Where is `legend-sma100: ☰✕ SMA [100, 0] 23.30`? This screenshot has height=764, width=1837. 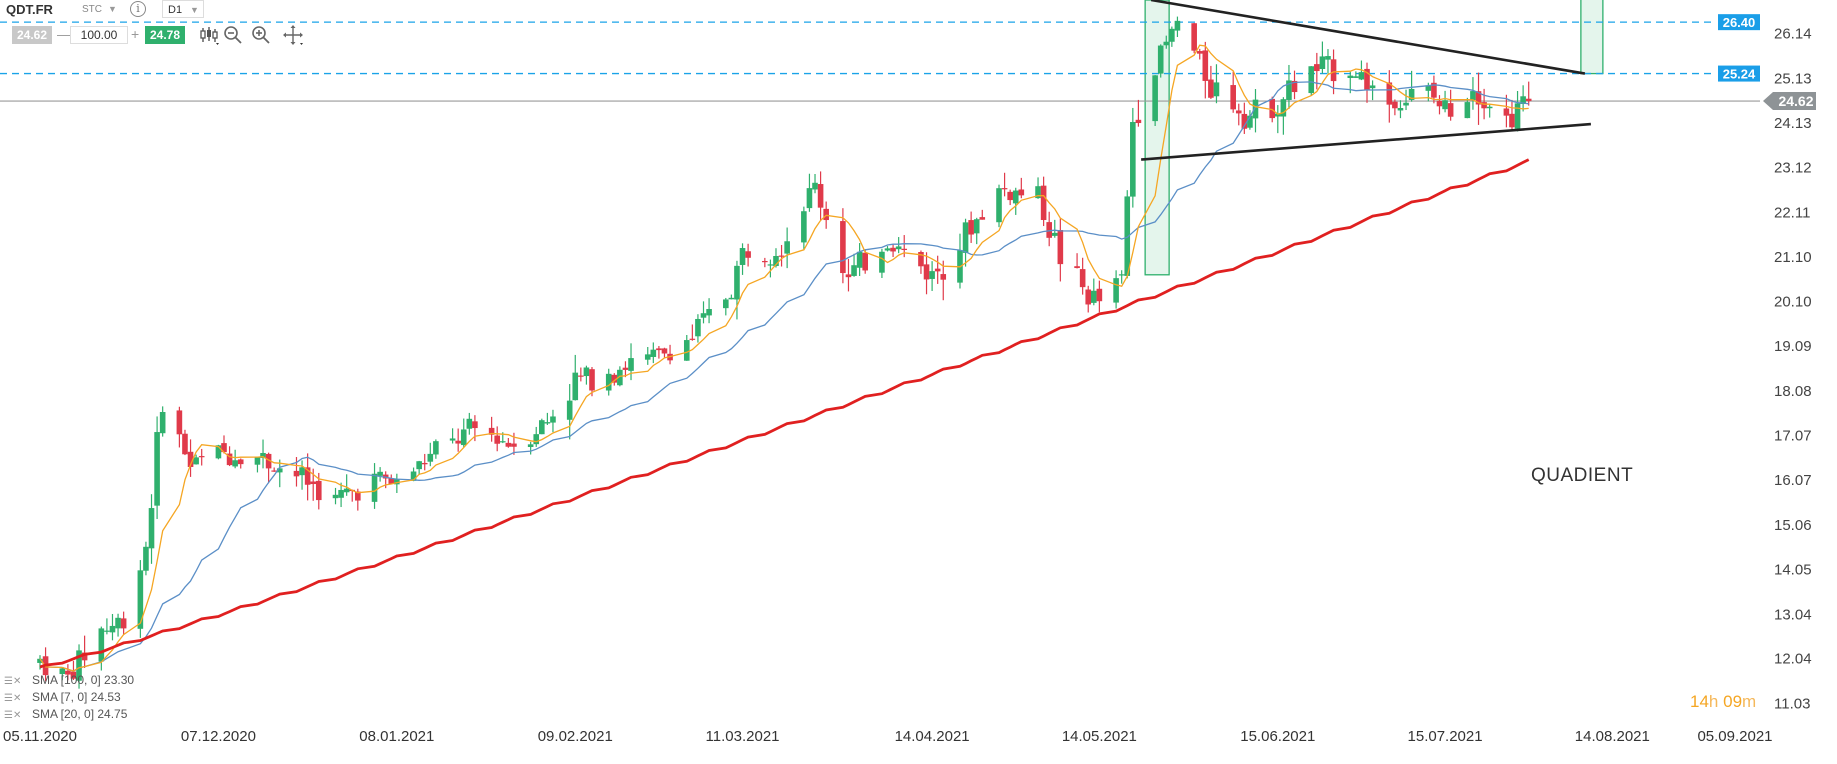
legend-sma100: ☰✕ SMA [100, 0] 23.30 is located at coordinates (69, 680).